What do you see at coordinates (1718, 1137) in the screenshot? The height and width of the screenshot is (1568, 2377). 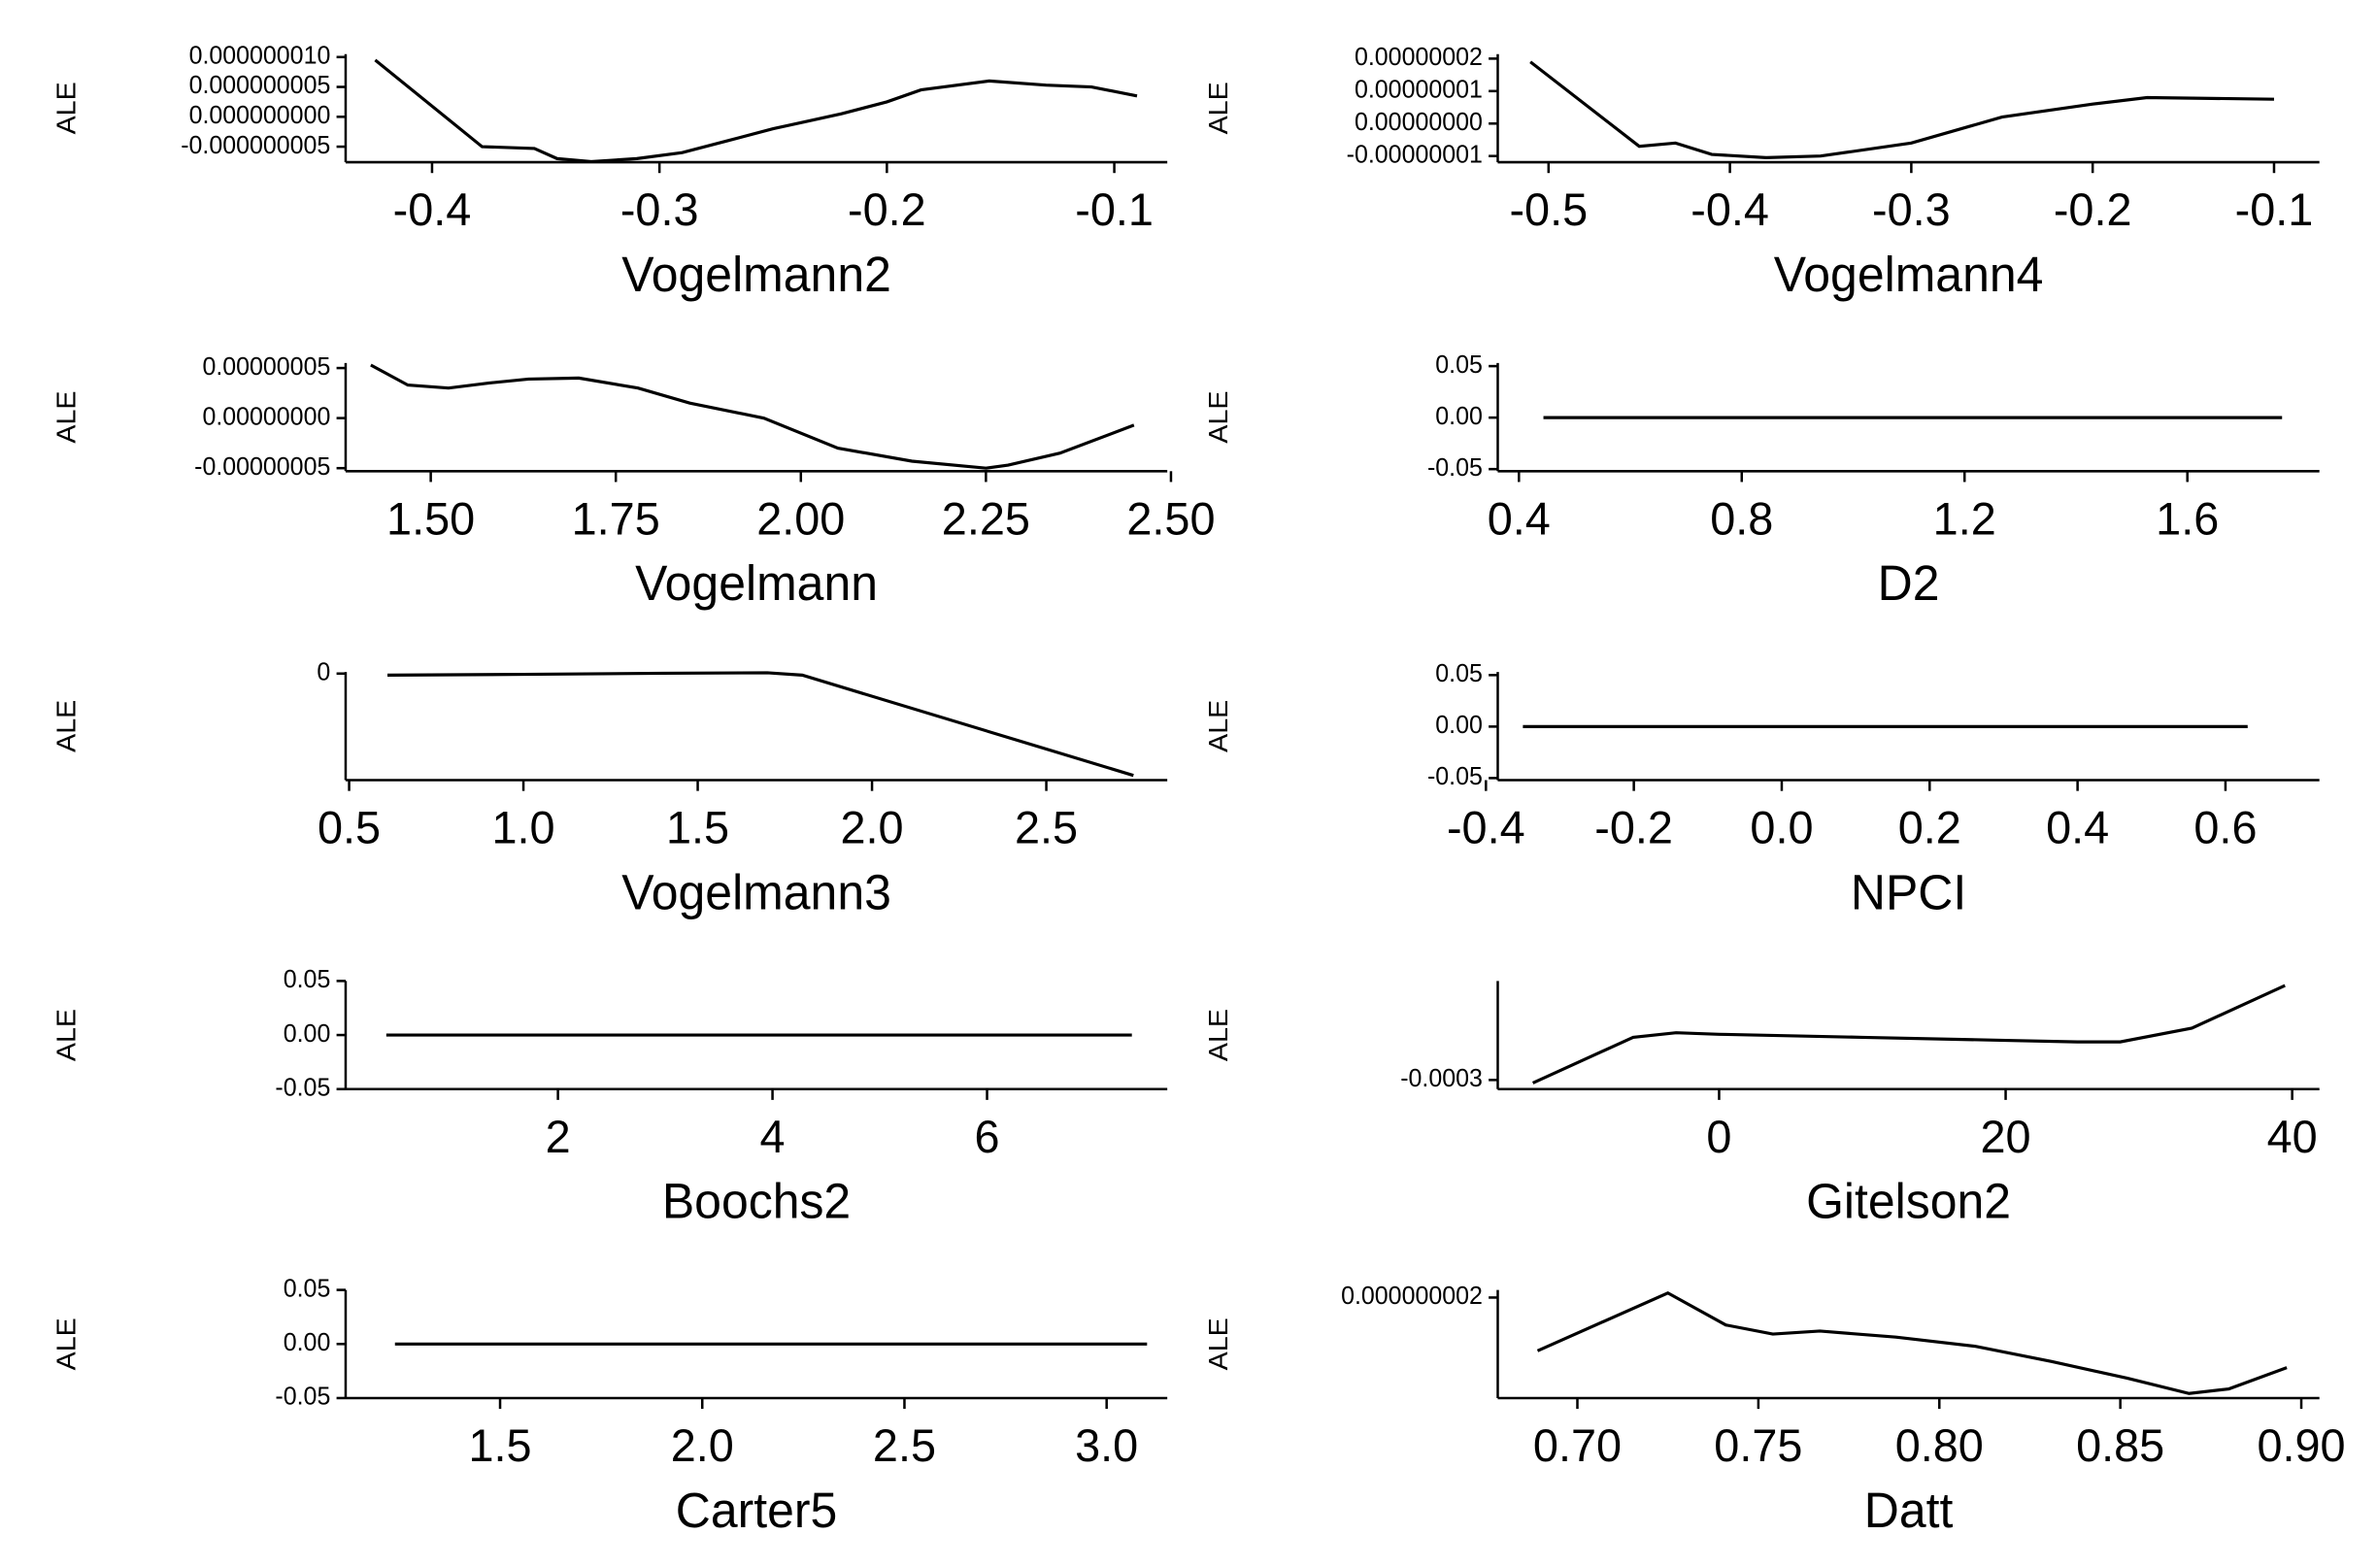 I see `x-tick-label: 0` at bounding box center [1718, 1137].